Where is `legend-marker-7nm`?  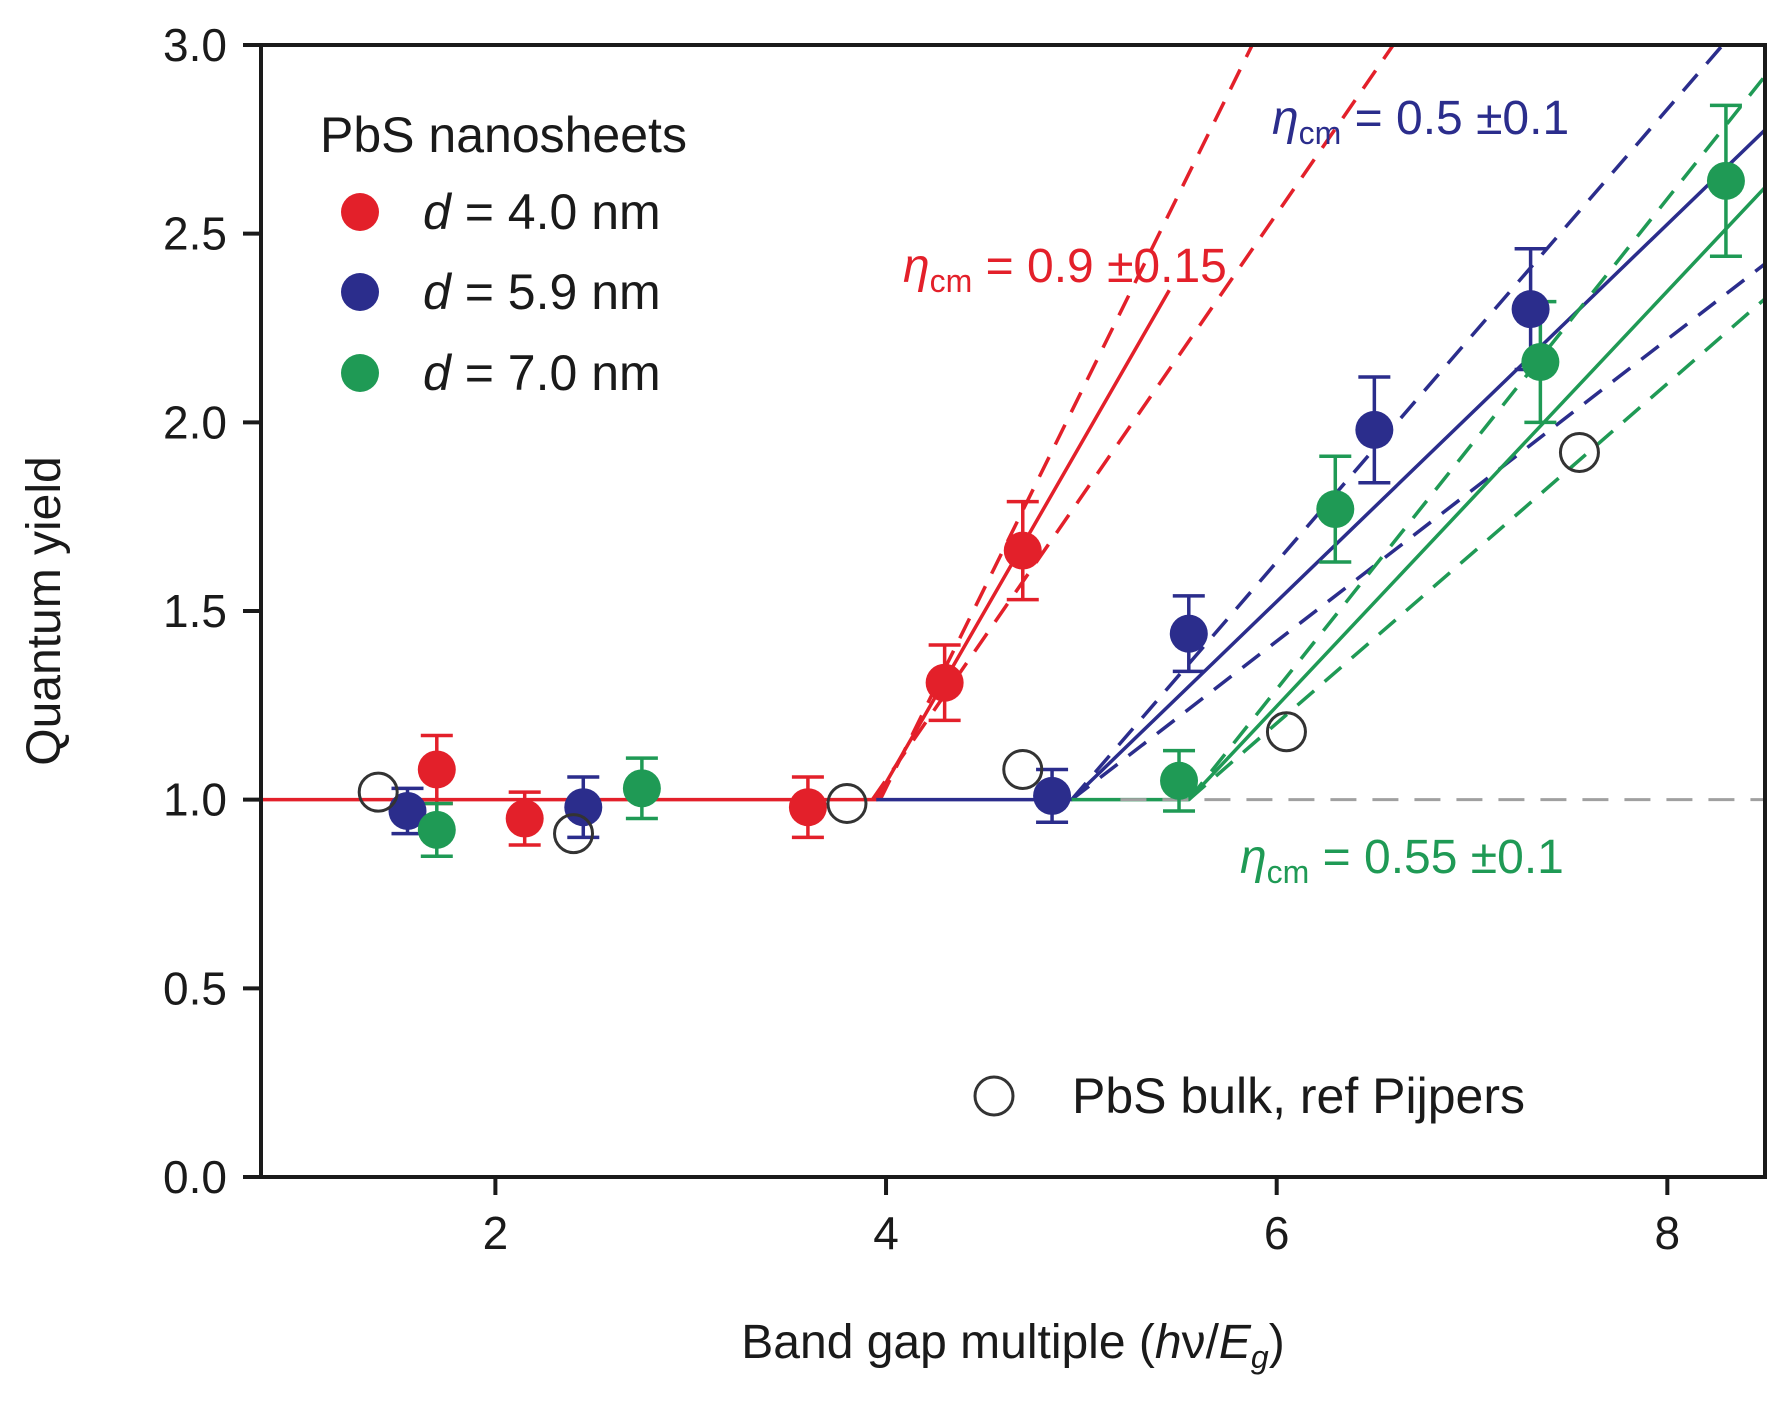
legend-marker-7nm is located at coordinates (360, 373).